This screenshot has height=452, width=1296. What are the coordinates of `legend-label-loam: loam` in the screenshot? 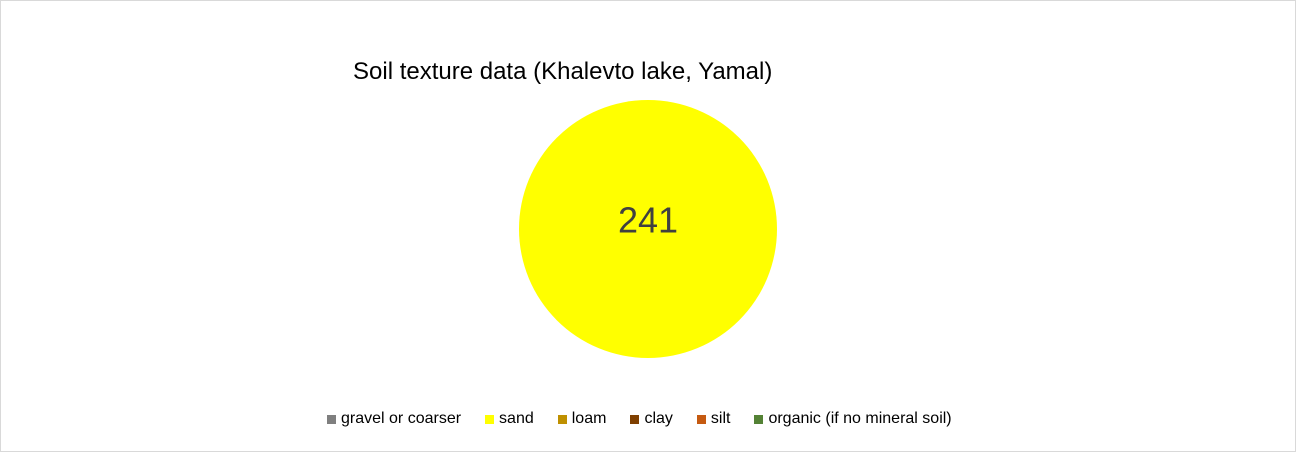 It's located at (589, 418).